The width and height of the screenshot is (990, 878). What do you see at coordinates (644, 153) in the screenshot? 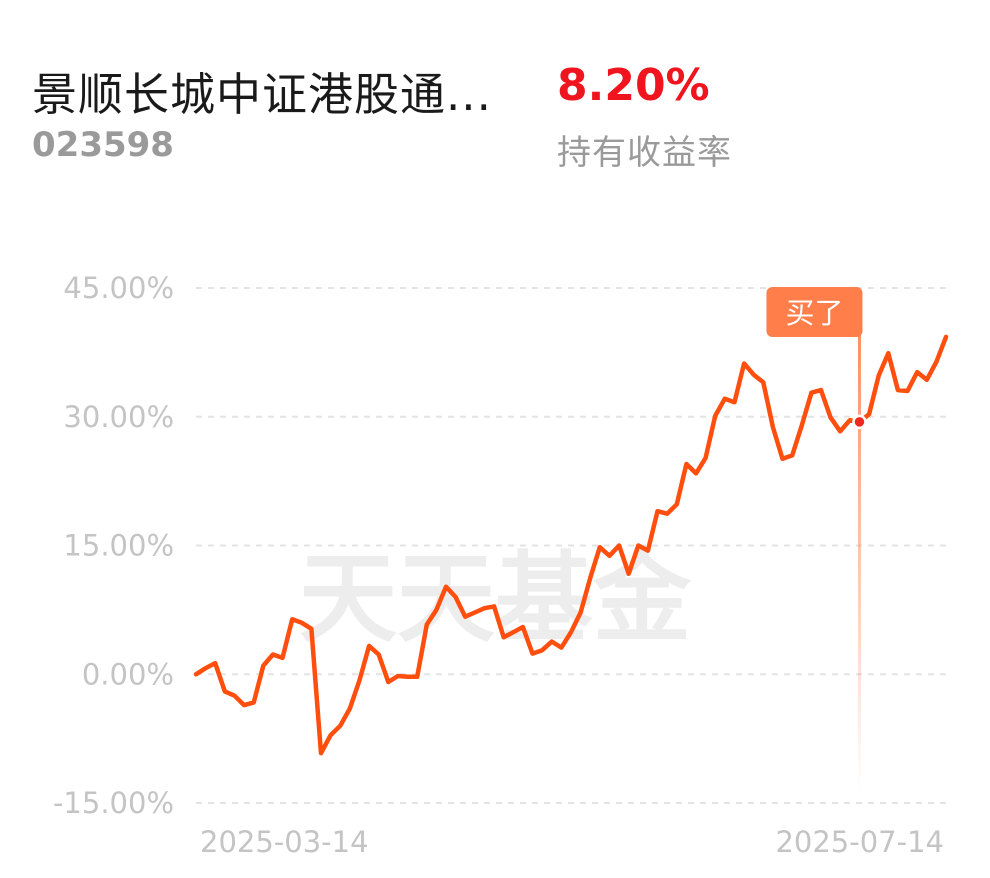
I see `holding-return-label: 持有收益率` at bounding box center [644, 153].